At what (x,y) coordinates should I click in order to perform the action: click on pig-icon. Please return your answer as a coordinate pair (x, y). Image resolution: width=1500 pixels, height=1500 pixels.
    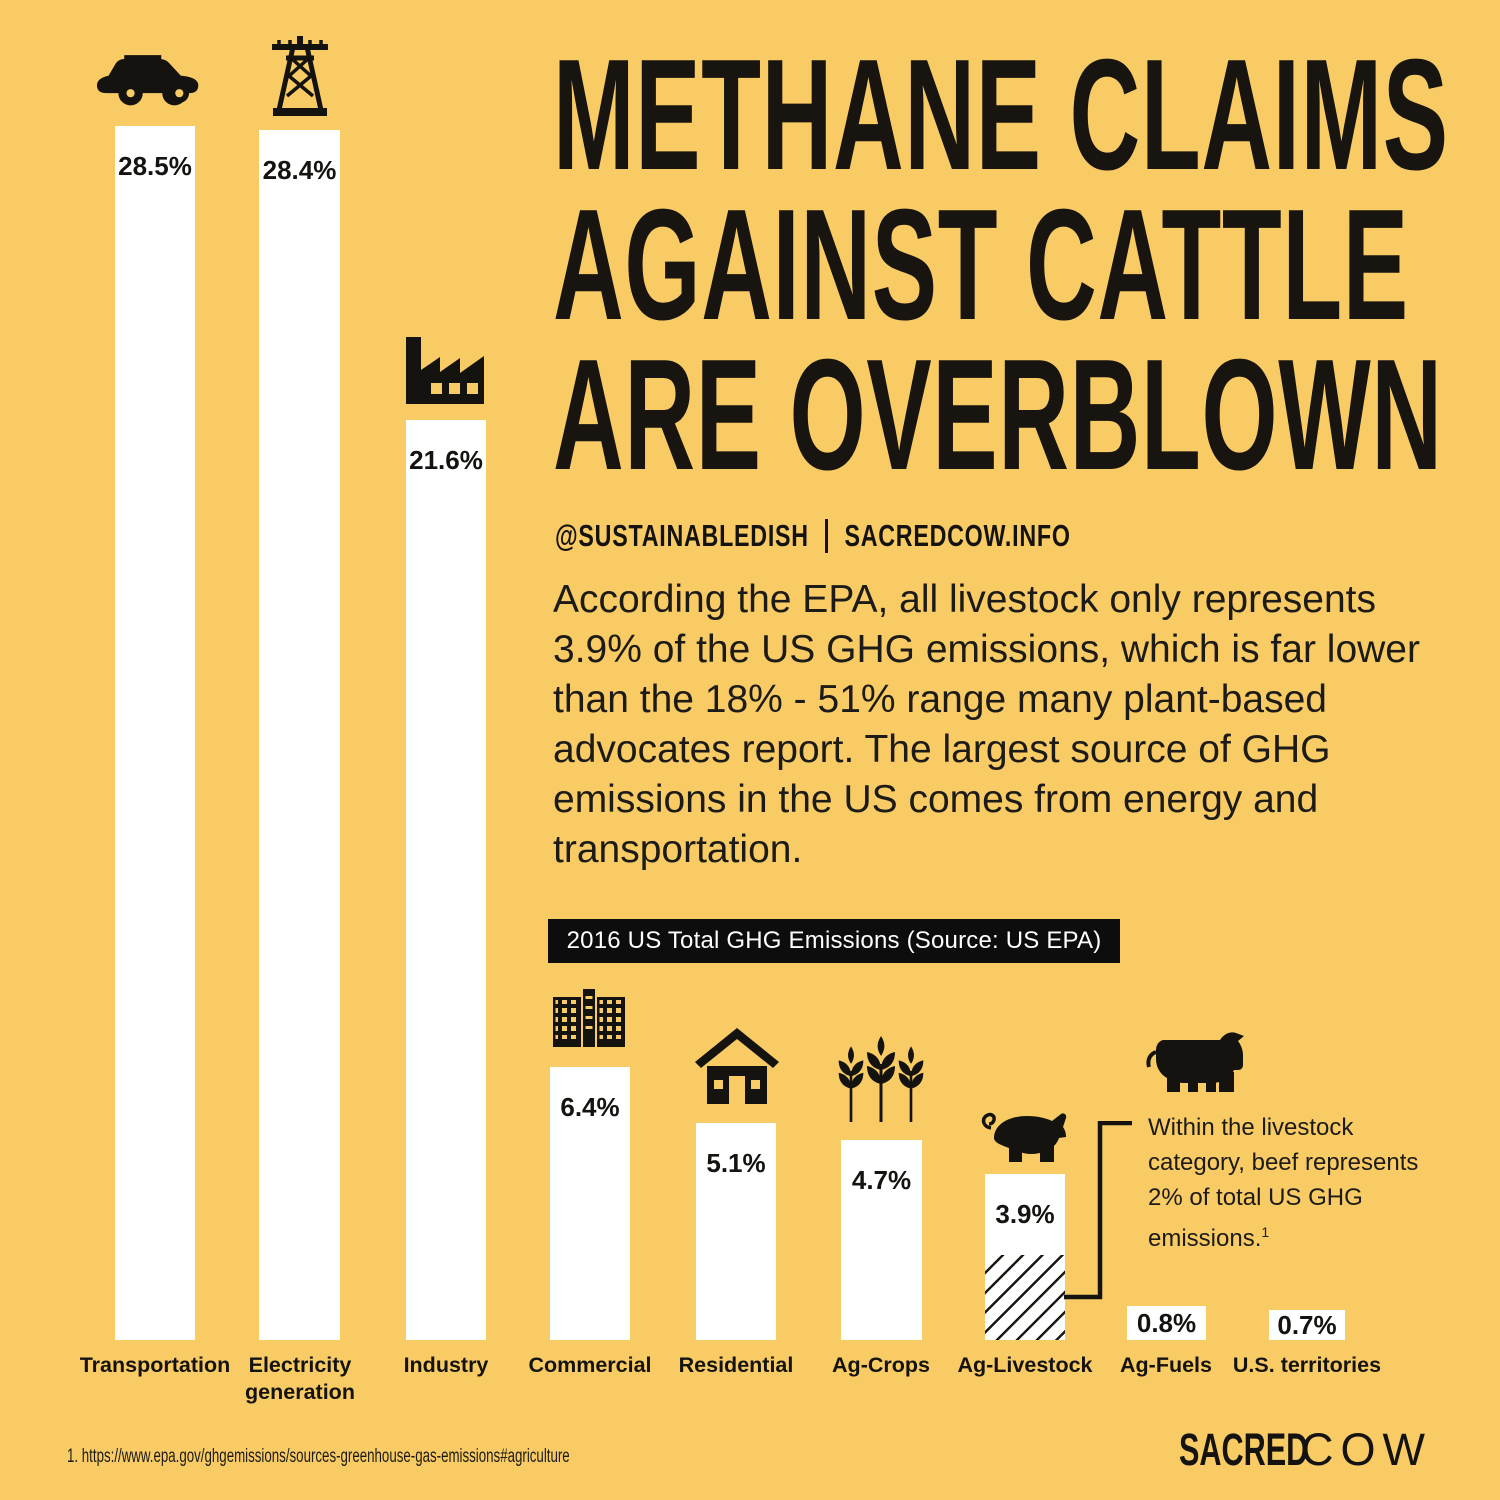
    Looking at the image, I should click on (1028, 1135).